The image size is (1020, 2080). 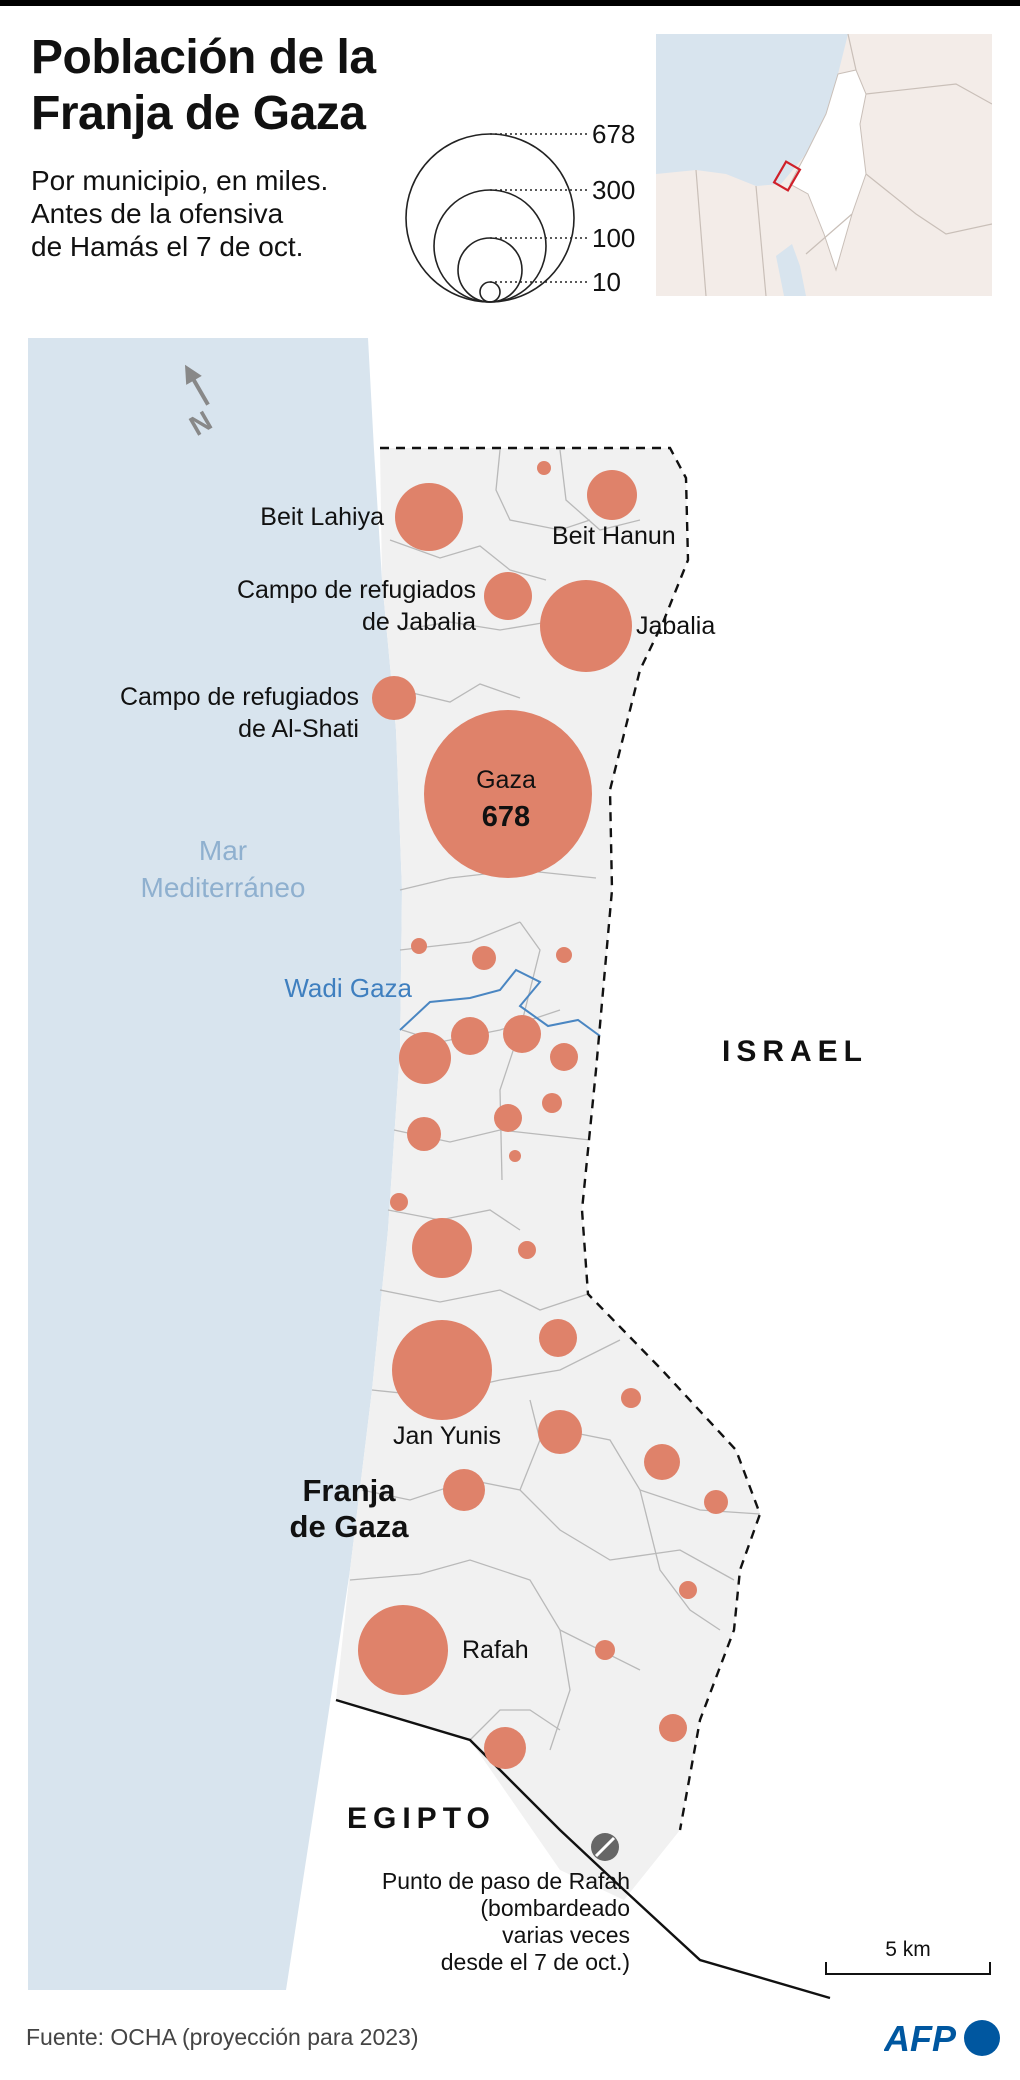 I want to click on label-israel: ISRAEL, so click(x=795, y=1051).